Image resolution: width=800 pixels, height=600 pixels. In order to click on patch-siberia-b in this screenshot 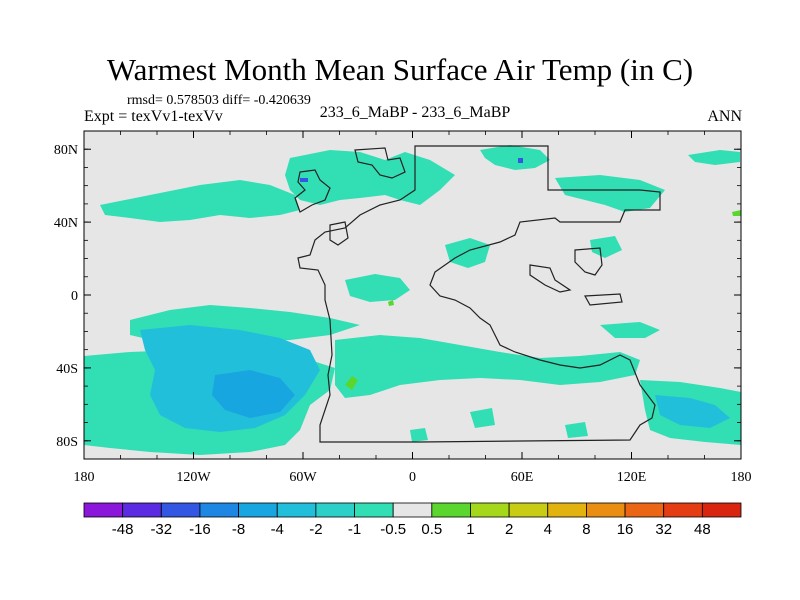, I will do `click(610, 193)`.